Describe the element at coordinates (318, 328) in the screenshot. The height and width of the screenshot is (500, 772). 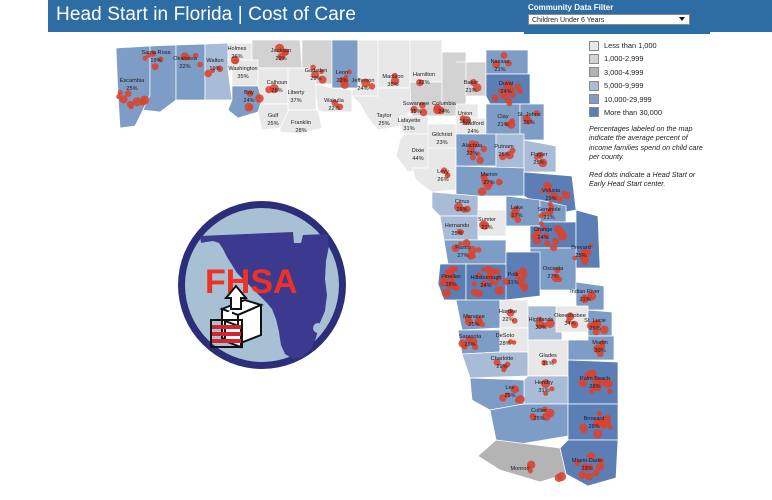
I see `logo-lake-dot` at that location.